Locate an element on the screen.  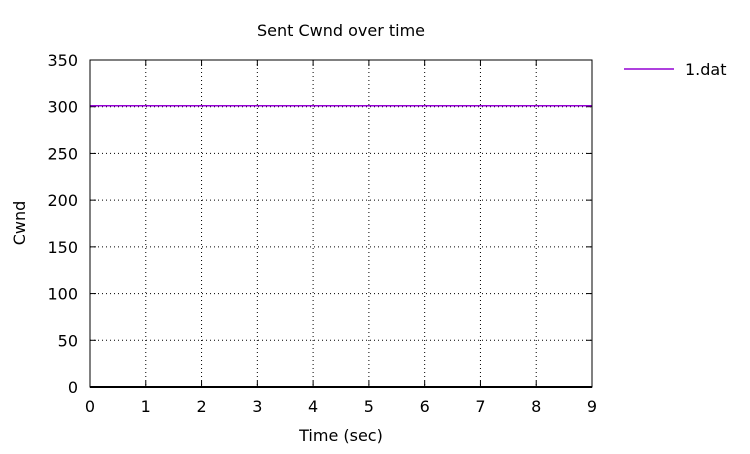
y-tick-label: 0 is located at coordinates (73, 387).